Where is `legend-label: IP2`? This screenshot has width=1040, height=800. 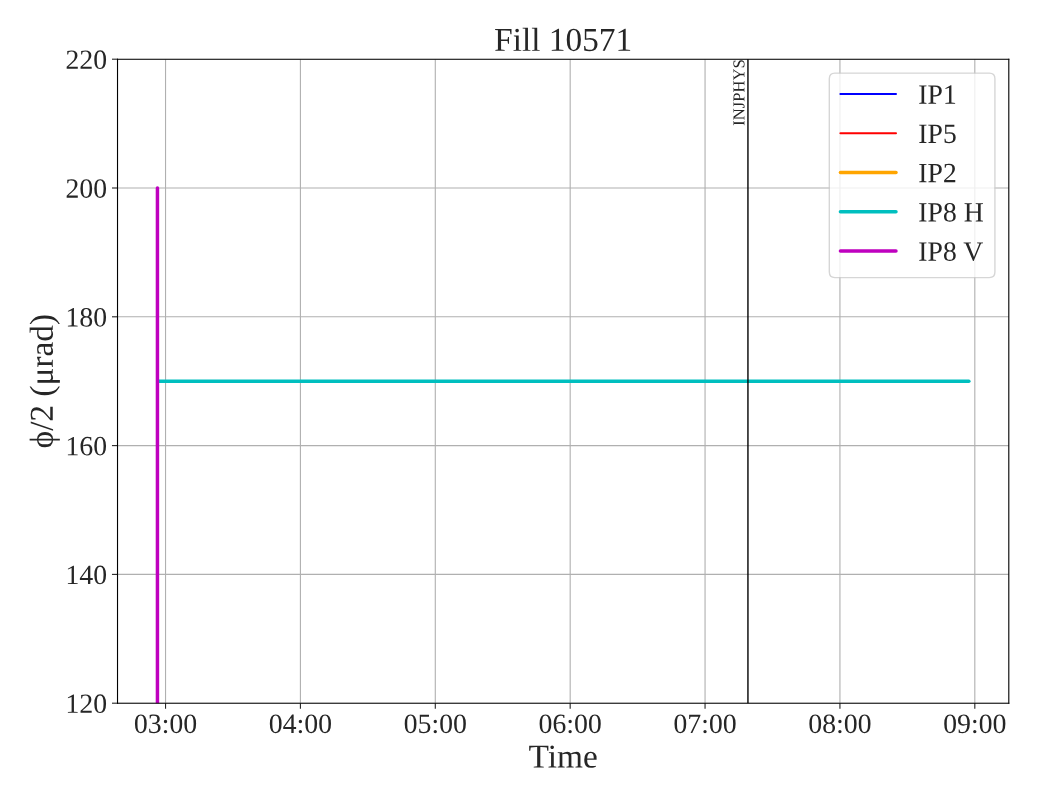 legend-label: IP2 is located at coordinates (937, 173).